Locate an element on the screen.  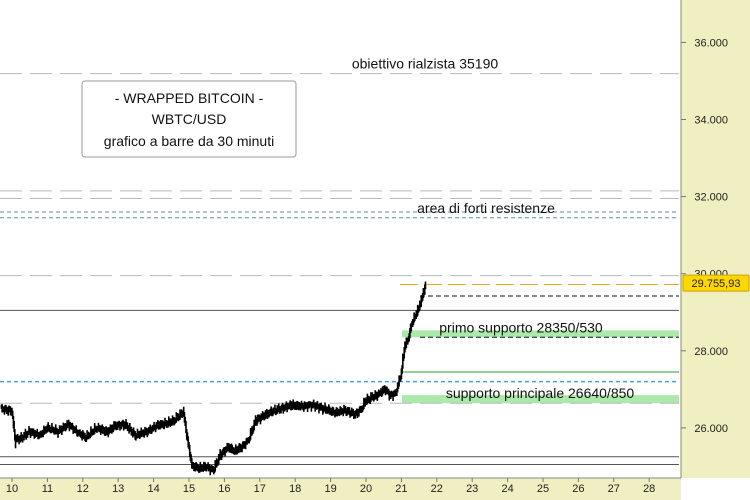
x-tick-label-28: 28 is located at coordinates (649, 489).